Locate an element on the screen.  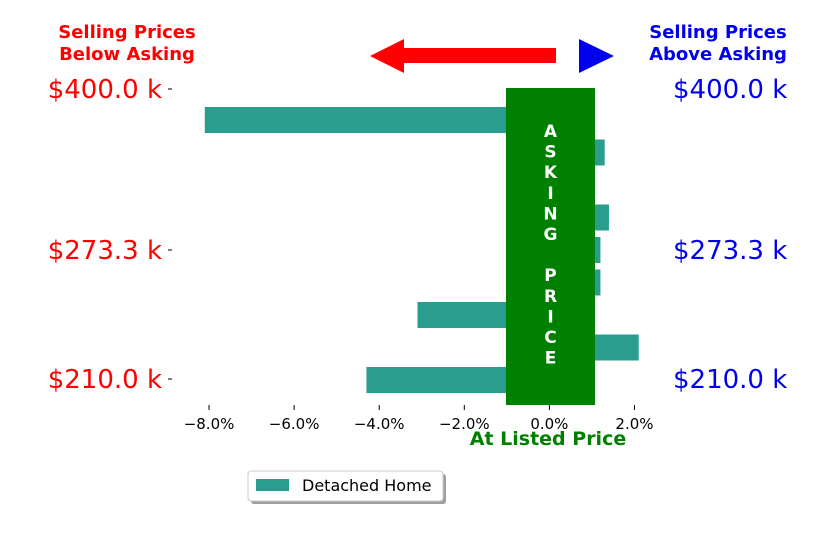
header-below-line2: Below Asking is located at coordinates (127, 54).